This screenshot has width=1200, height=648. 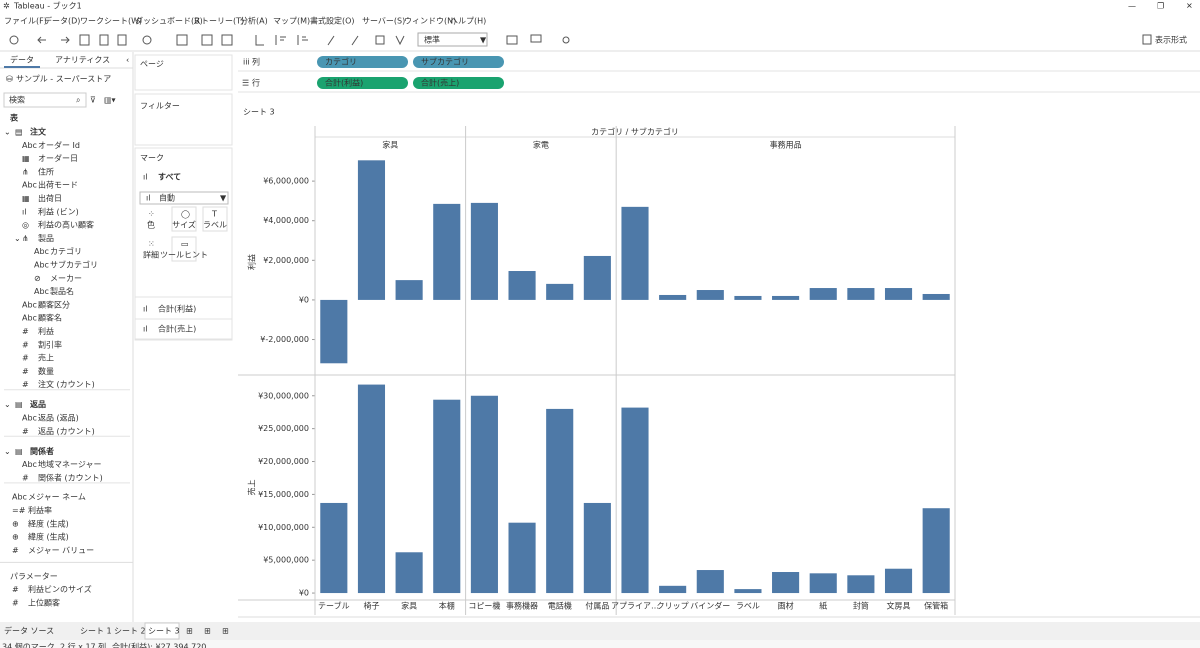 I want to click on show-me-button: 表示形式, so click(x=1171, y=40).